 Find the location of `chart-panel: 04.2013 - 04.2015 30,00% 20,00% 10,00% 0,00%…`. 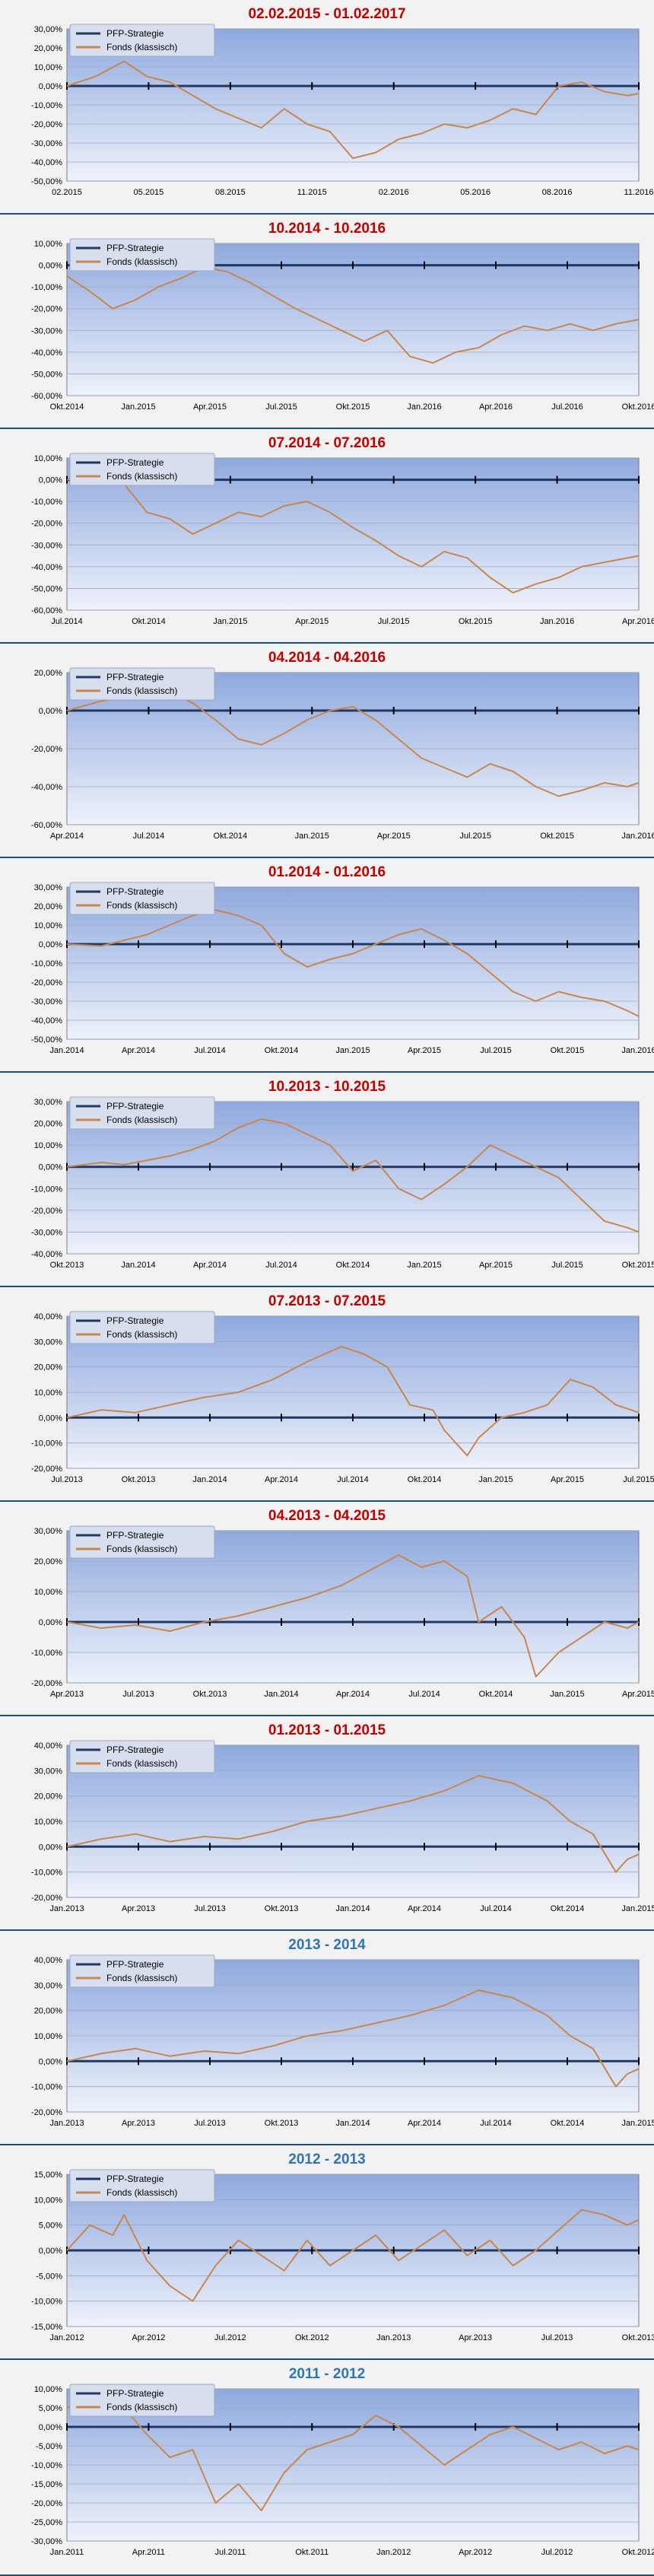

chart-panel: 04.2013 - 04.2015 30,00% 20,00% 10,00% 0,00%… is located at coordinates (327, 1609).